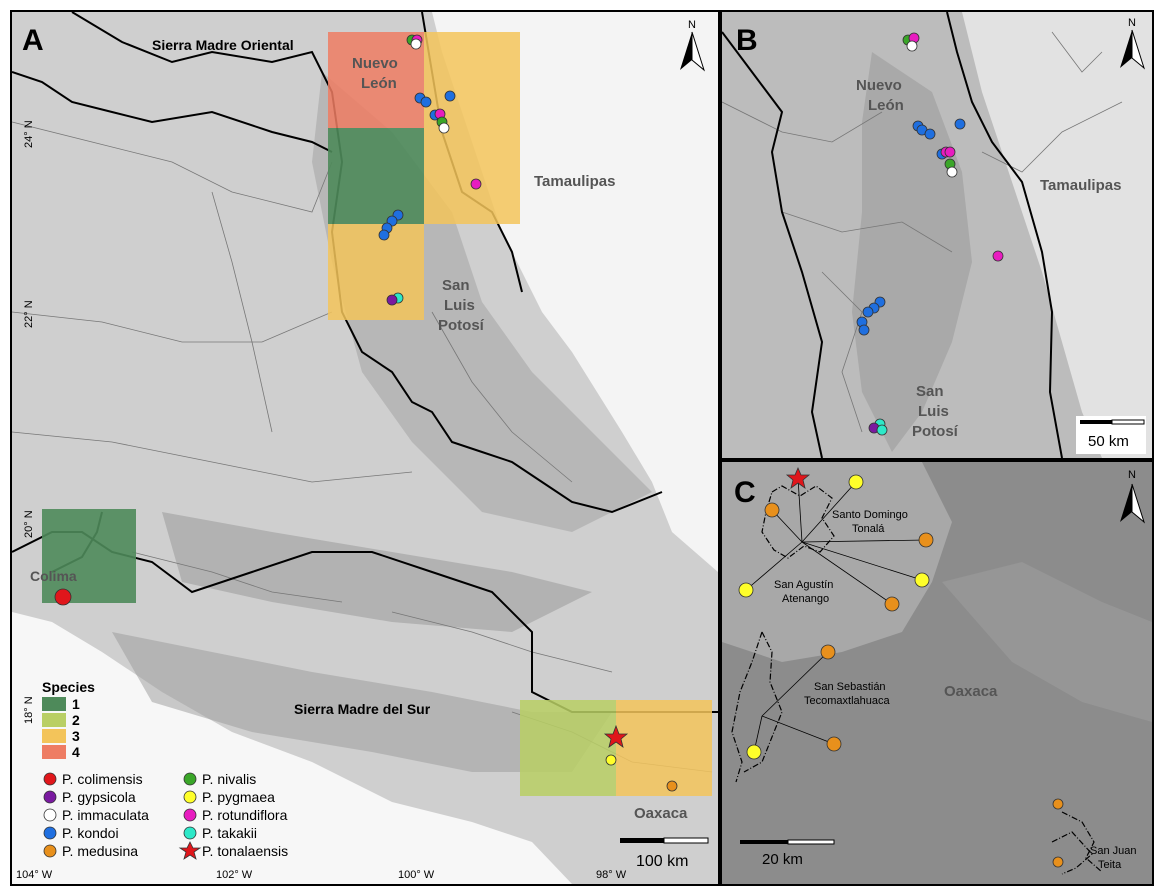 The width and height of the screenshot is (1164, 896). I want to click on region-label-oaxaca: Oaxaca, so click(661, 813).